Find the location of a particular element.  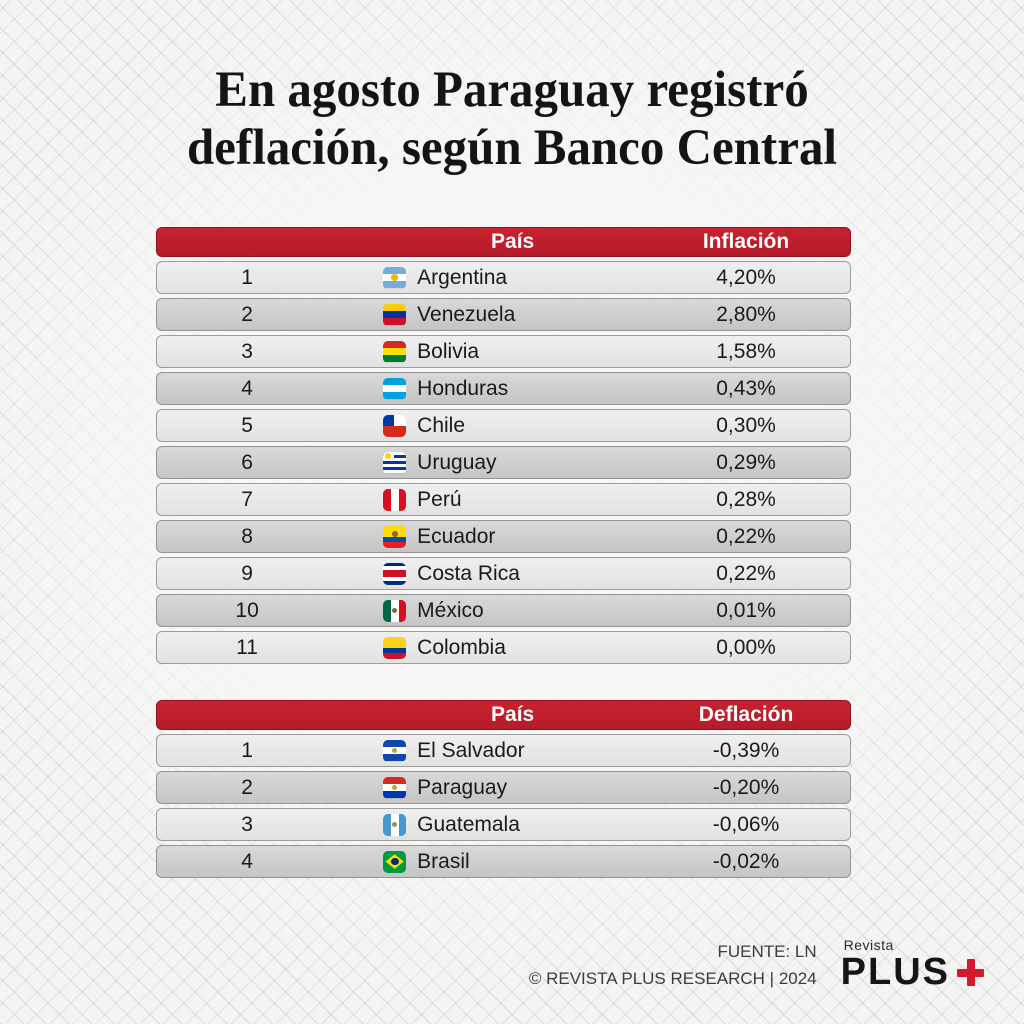

value-cell: -0,20% is located at coordinates (746, 787).